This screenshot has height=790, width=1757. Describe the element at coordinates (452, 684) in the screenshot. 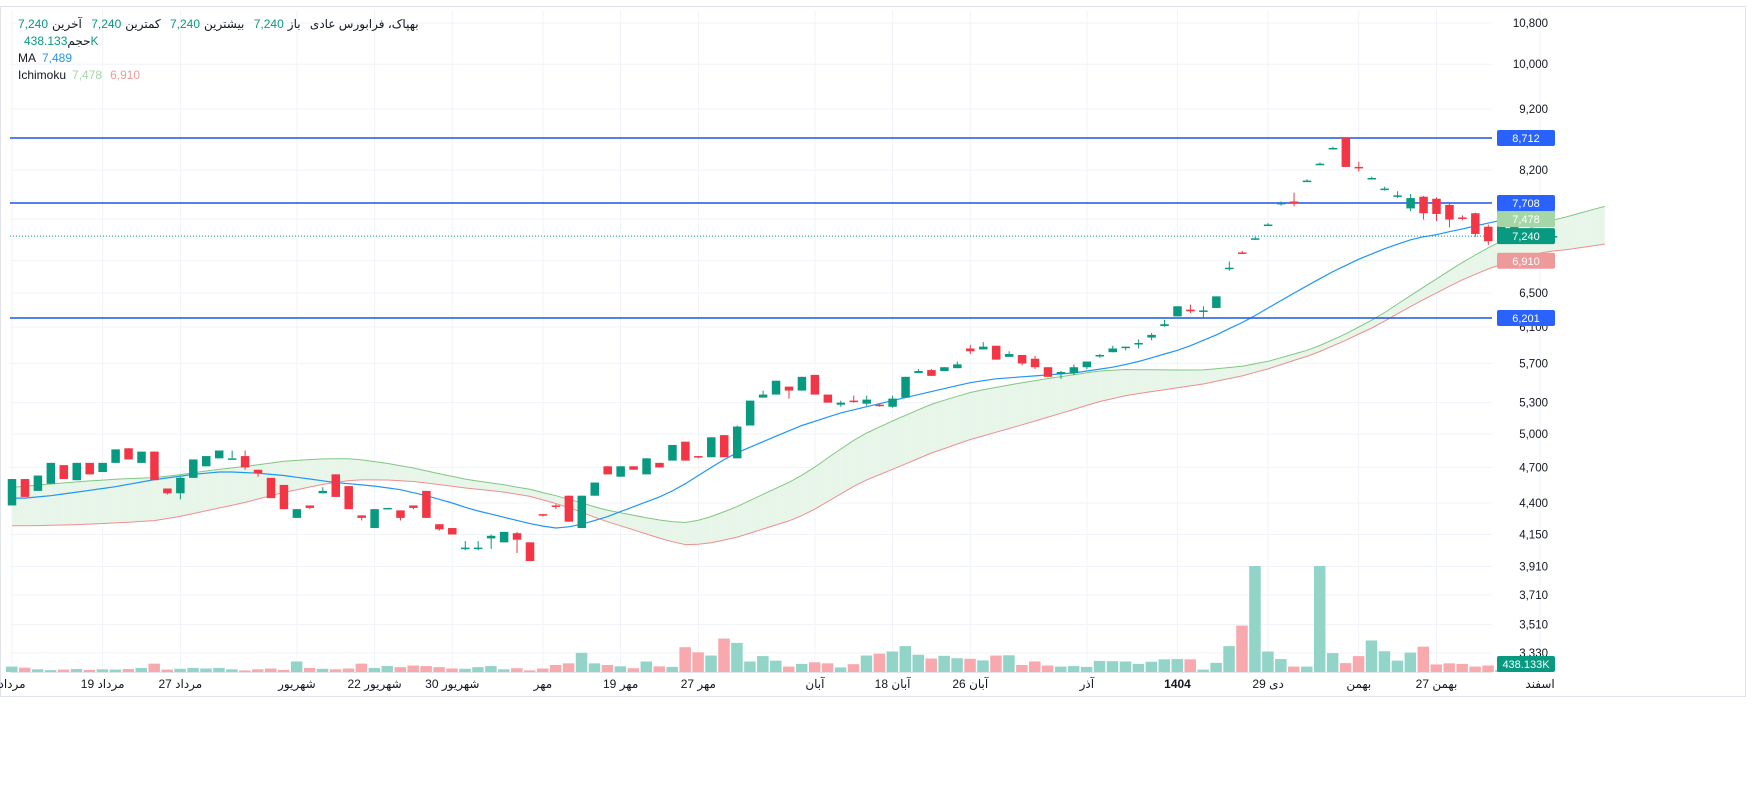

I see `time-label-5: 30 شهریور` at that location.